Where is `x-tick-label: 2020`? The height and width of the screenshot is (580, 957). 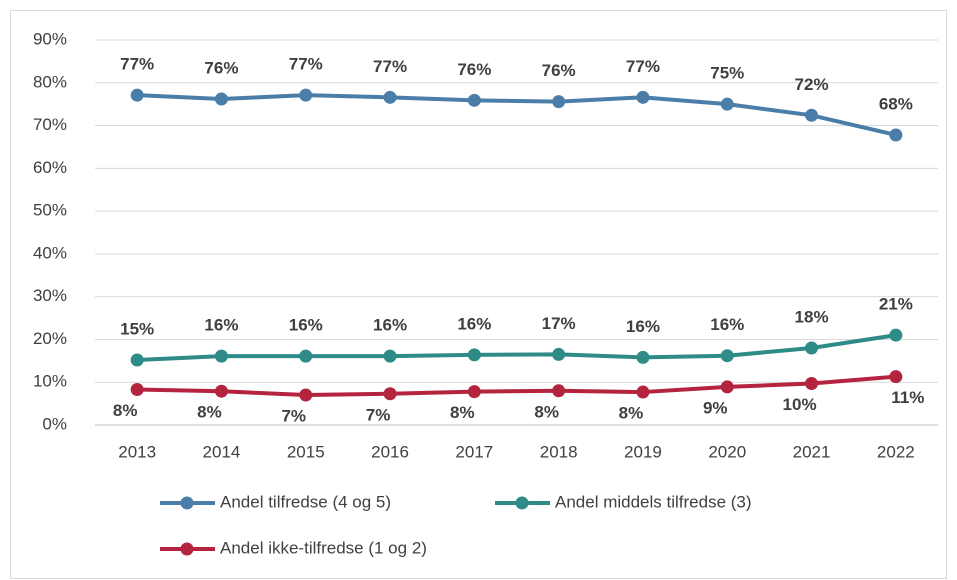 x-tick-label: 2020 is located at coordinates (727, 451).